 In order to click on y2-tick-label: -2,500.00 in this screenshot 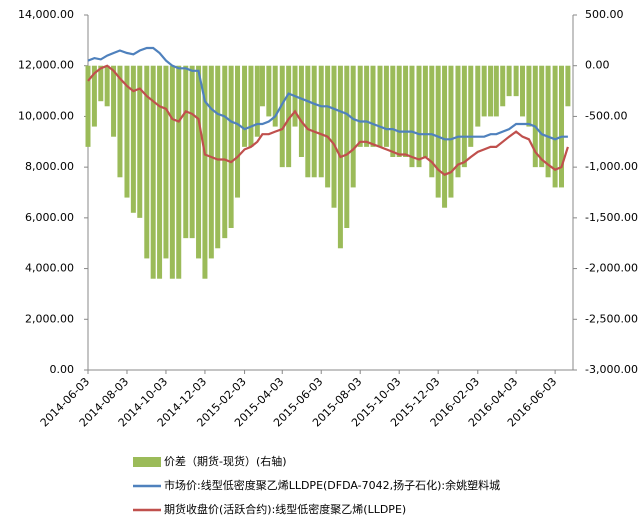, I will do `click(611, 318)`.